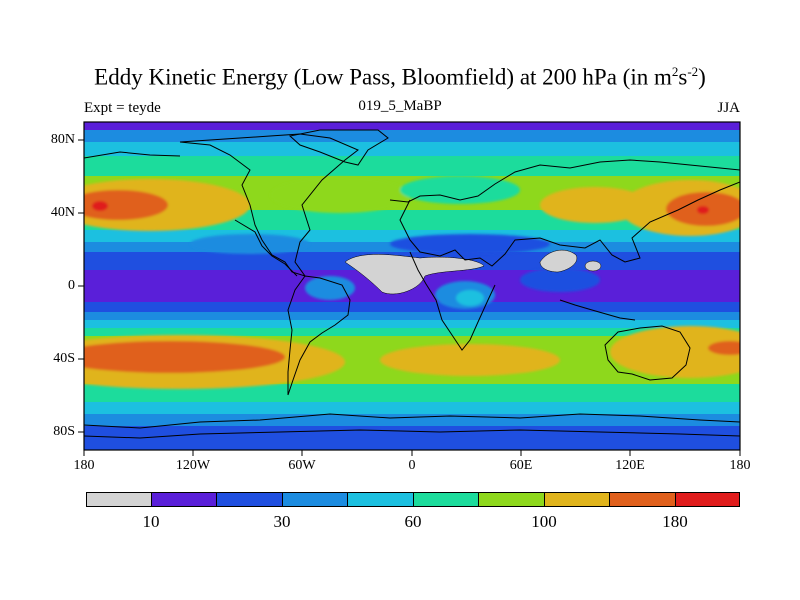 This screenshot has height=600, width=800. What do you see at coordinates (71, 285) in the screenshot?
I see `y-tick-label: 0` at bounding box center [71, 285].